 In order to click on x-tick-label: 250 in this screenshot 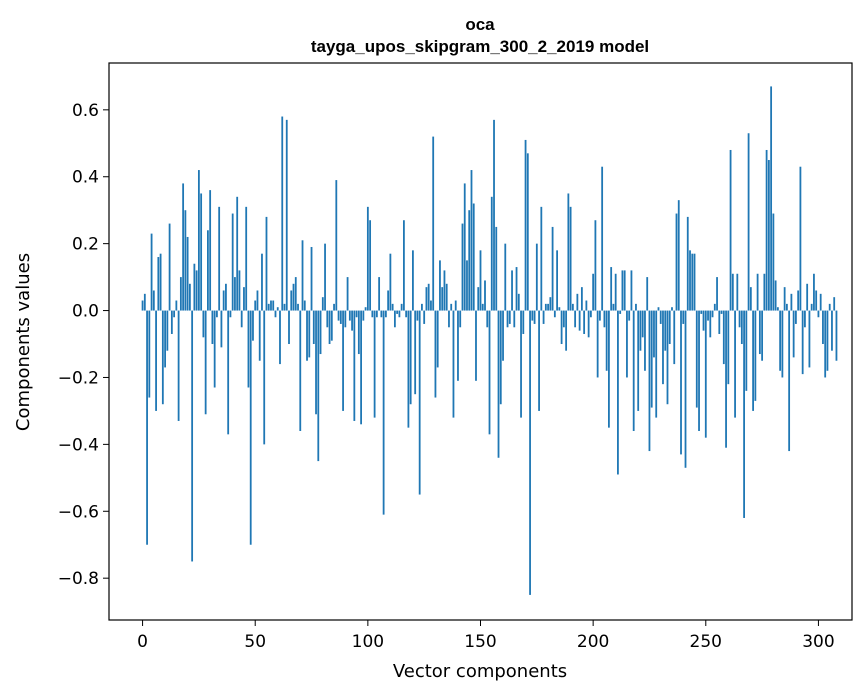, I will do `click(706, 642)`.